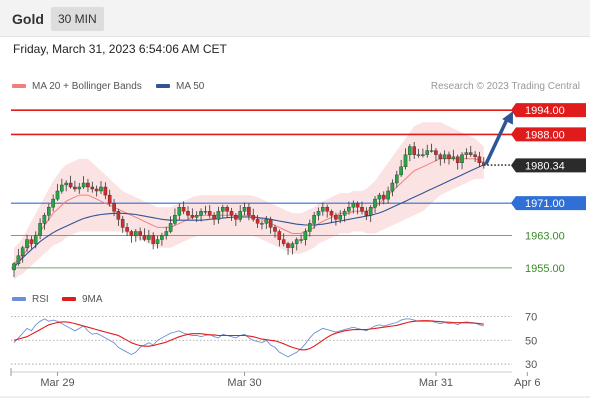 This screenshot has width=590, height=400. Describe the element at coordinates (40, 299) in the screenshot. I see `legend-rsi-label: RSI` at that location.